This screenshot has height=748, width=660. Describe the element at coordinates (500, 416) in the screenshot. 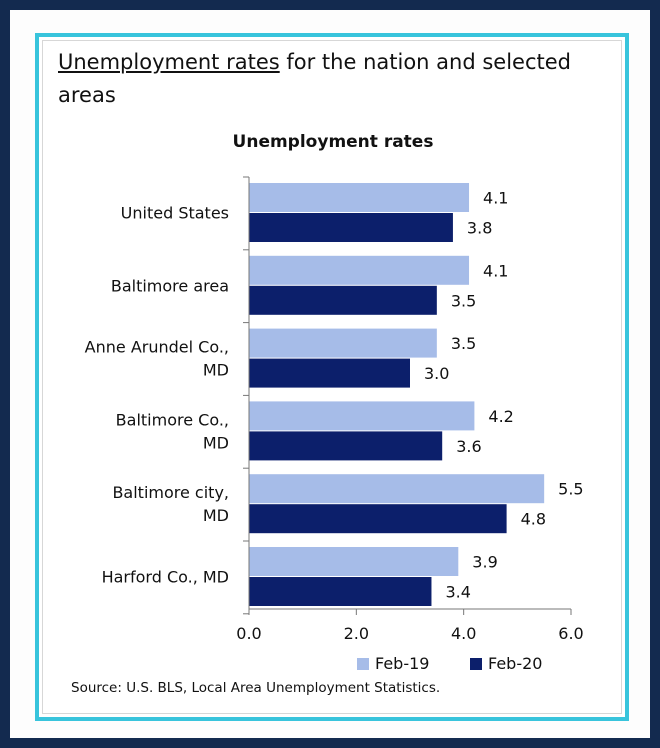

I see `data-label: 4.2` at that location.